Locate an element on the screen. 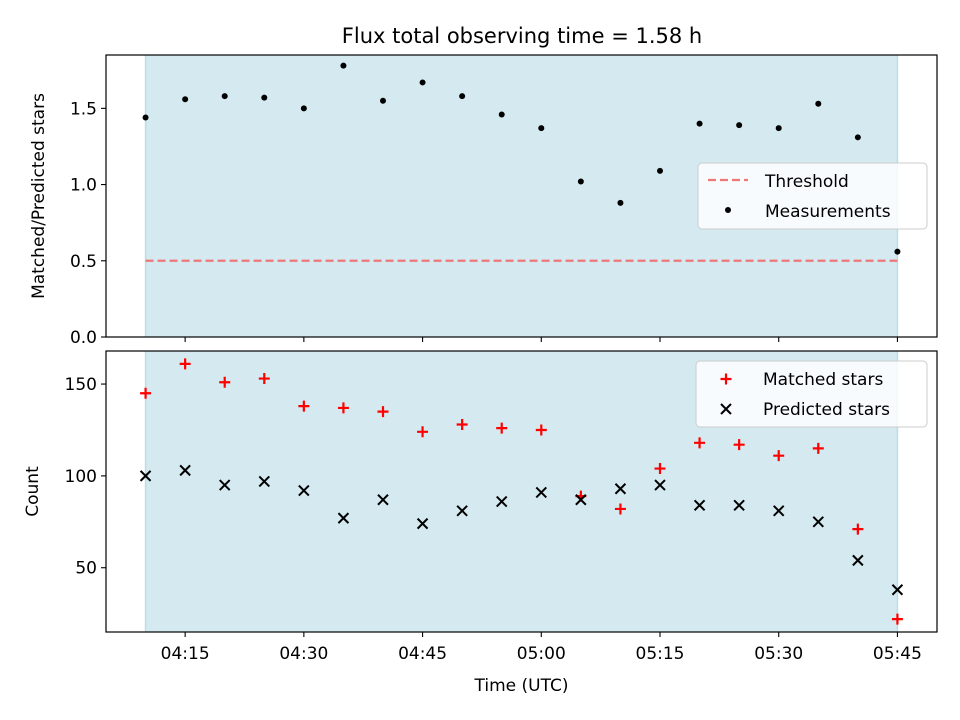 This screenshot has height=720, width=960. x-axis-label: Time (UTC) is located at coordinates (521, 686).